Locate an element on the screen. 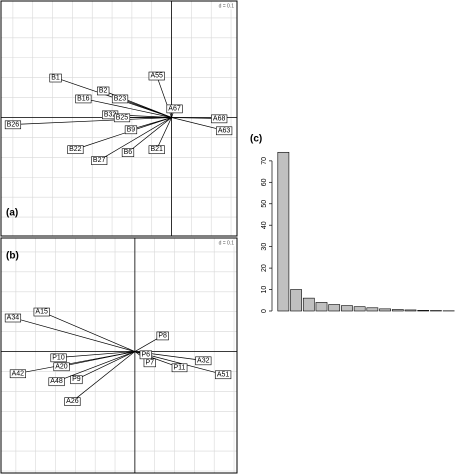 Image resolution: width=474 pixels, height=474 pixels. y-tick-label: 70 is located at coordinates (264, 161).